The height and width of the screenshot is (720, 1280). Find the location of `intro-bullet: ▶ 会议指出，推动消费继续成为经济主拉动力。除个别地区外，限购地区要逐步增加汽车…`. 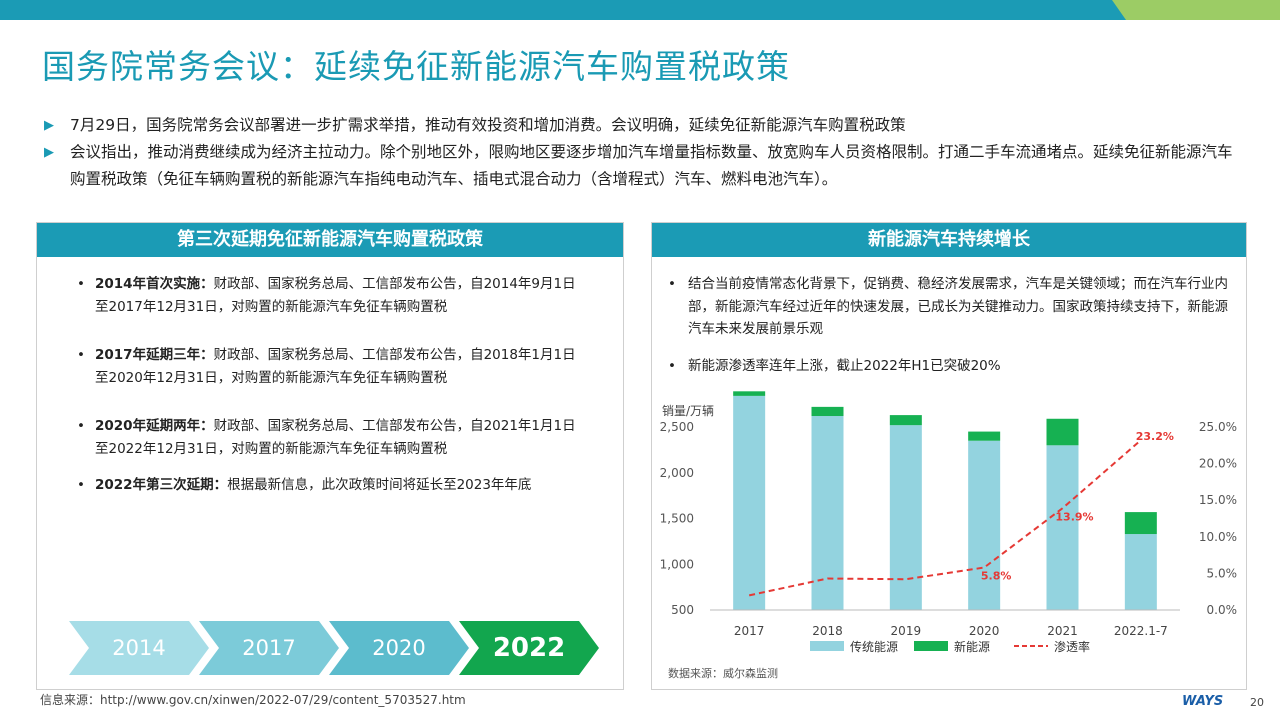

intro-bullet: ▶ 会议指出，推动消费继续成为经济主拉动力。除个别地区外，限购地区要逐步增加汽车… is located at coordinates (642, 166).